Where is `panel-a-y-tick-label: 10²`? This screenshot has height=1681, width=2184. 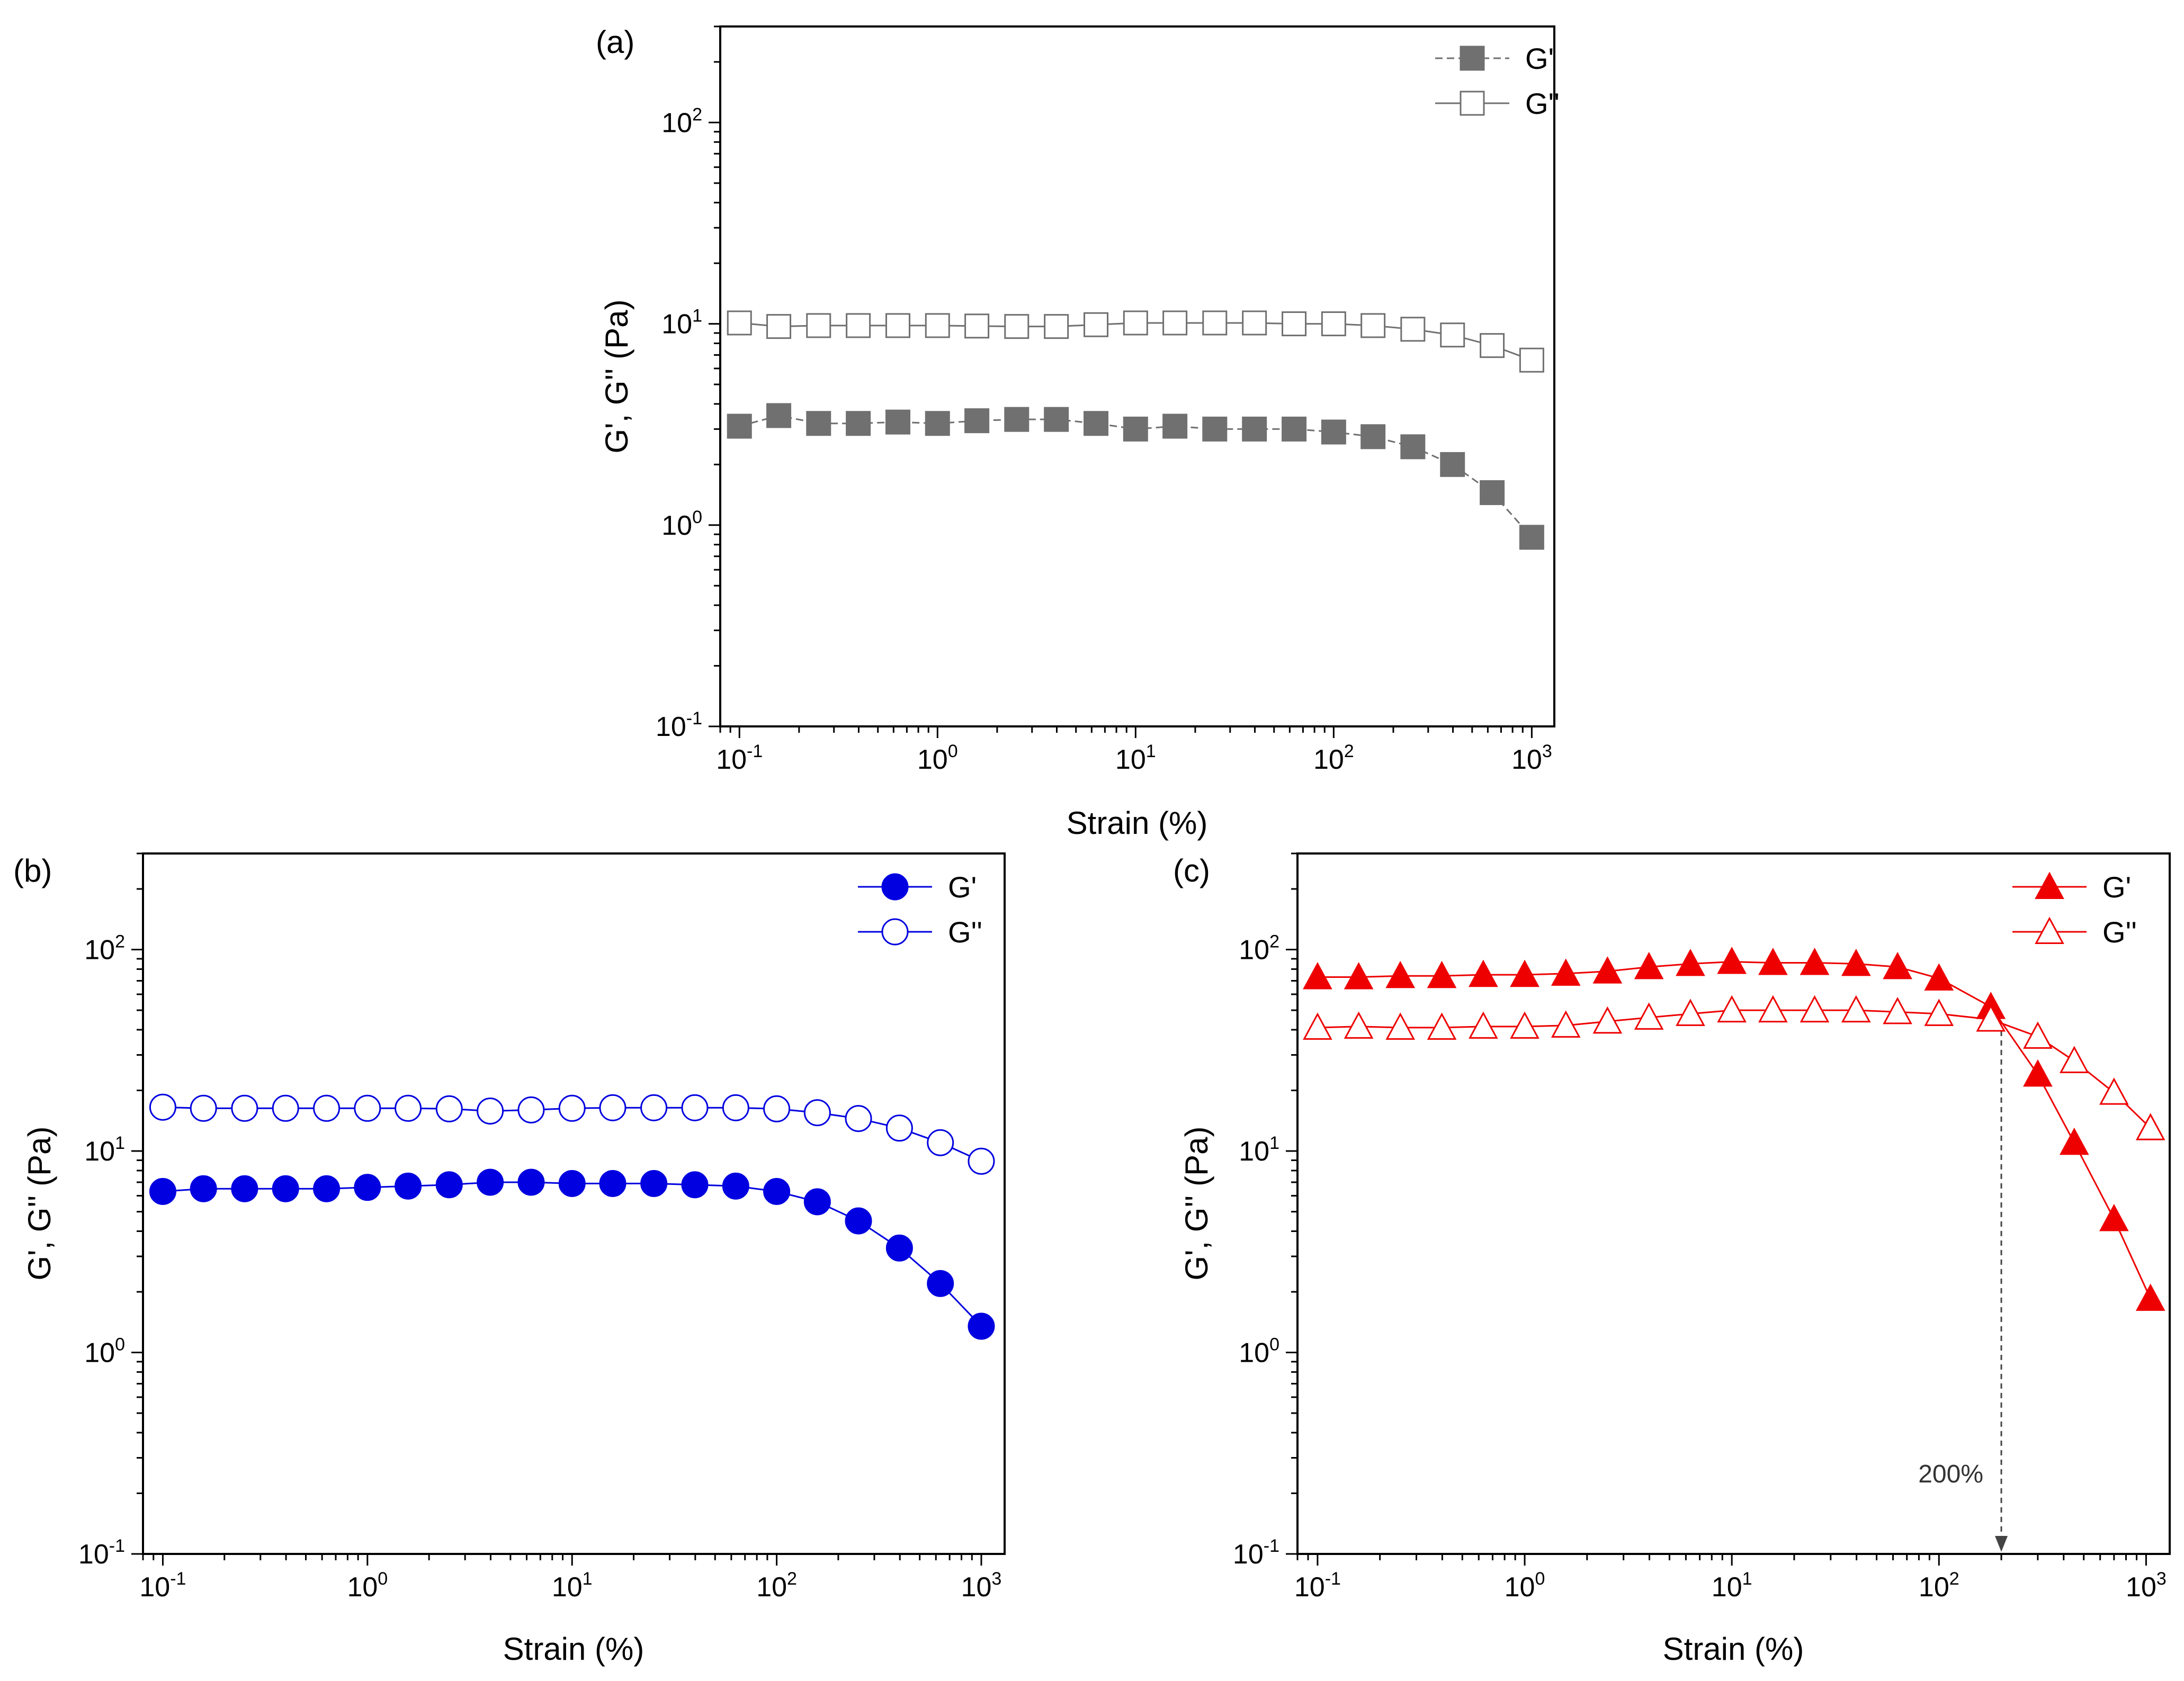 panel-a-y-tick-label: 10² is located at coordinates (681, 121).